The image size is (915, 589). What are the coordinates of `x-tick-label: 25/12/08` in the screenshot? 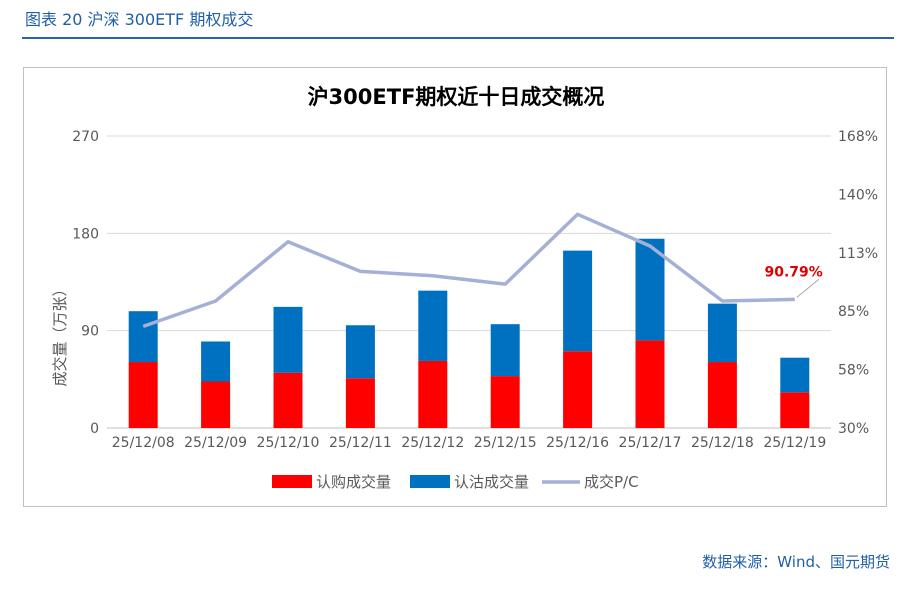 It's located at (143, 443).